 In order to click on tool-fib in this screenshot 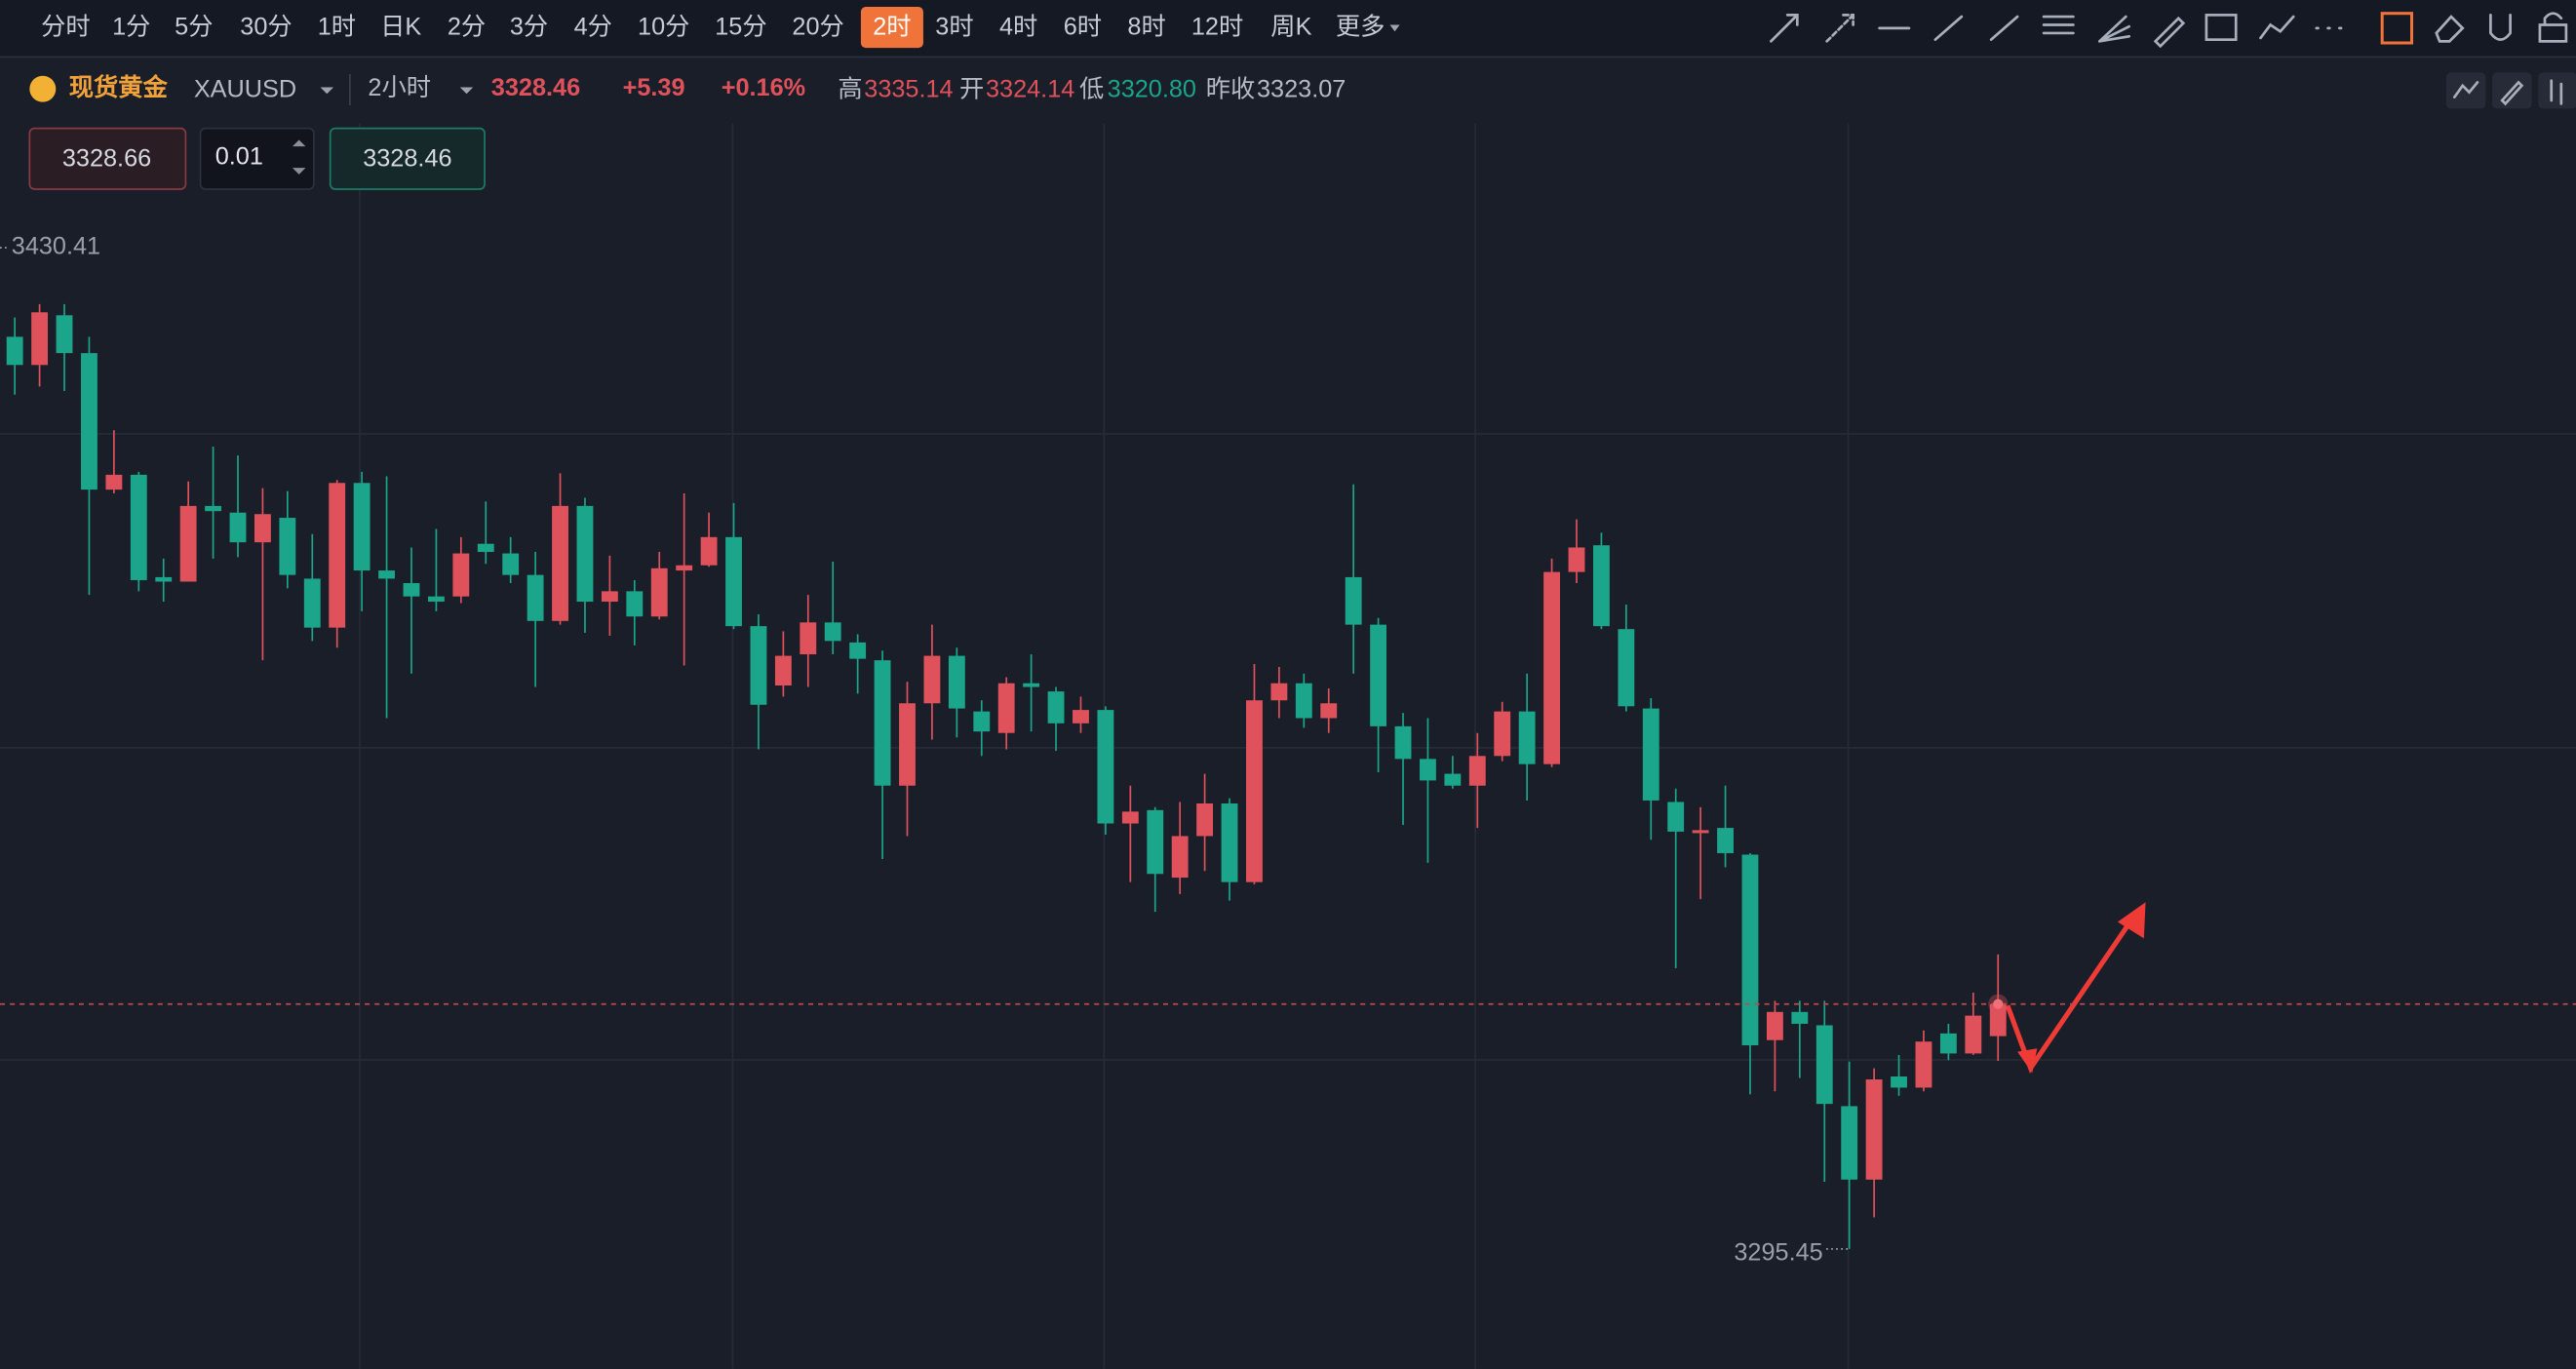, I will do `click(2058, 25)`.